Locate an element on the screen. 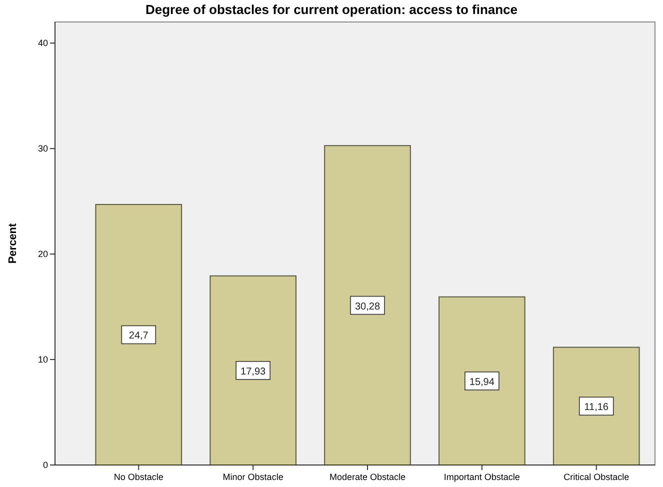 The height and width of the screenshot is (487, 663). data-label: 17,93 is located at coordinates (253, 372).